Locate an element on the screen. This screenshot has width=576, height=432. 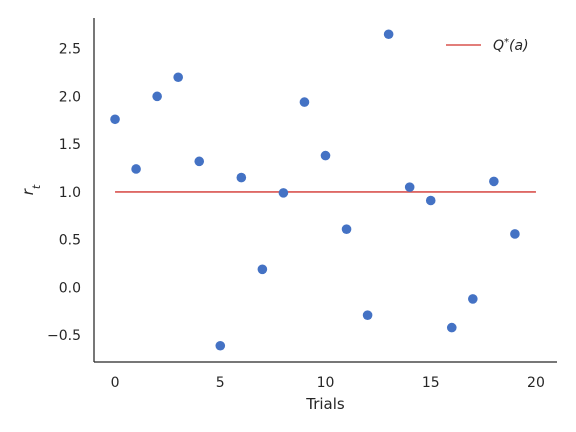
x-tick-label: 15 is located at coordinates (431, 383).